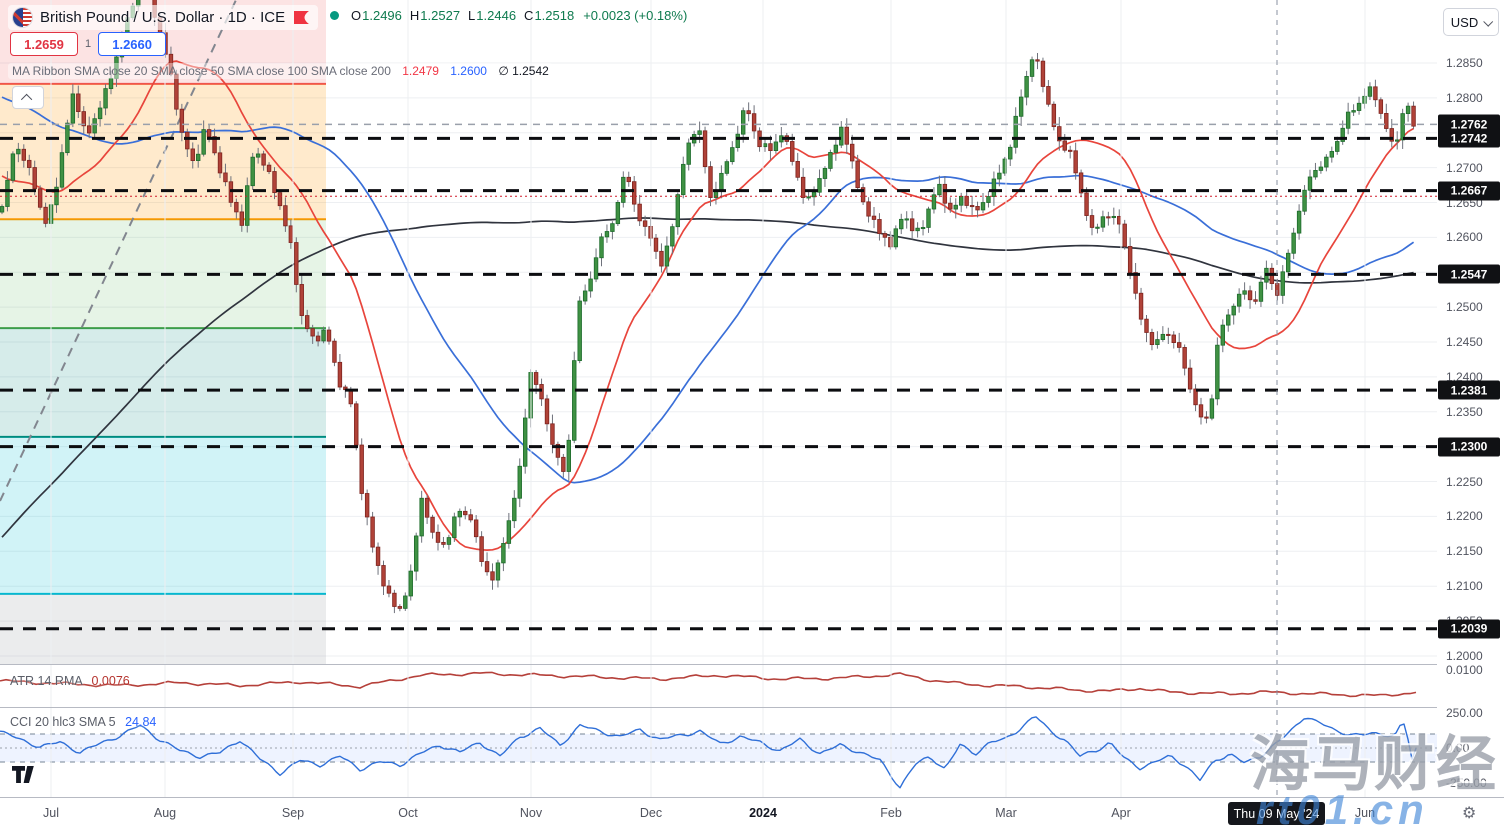 The width and height of the screenshot is (1504, 830). What do you see at coordinates (1469, 274) in the screenshot?
I see `price-level-badge: 1.2547` at bounding box center [1469, 274].